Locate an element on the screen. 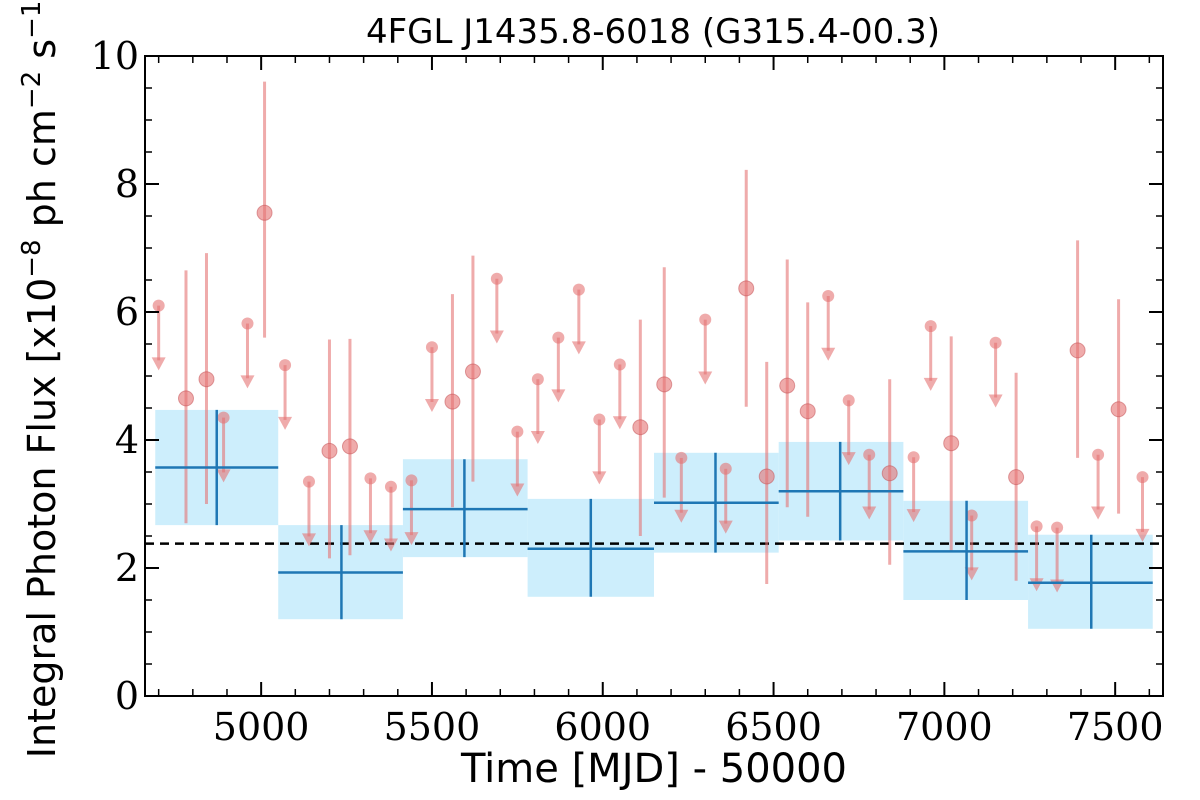 The width and height of the screenshot is (1200, 800). y-tick-label: 8 is located at coordinates (127, 184).